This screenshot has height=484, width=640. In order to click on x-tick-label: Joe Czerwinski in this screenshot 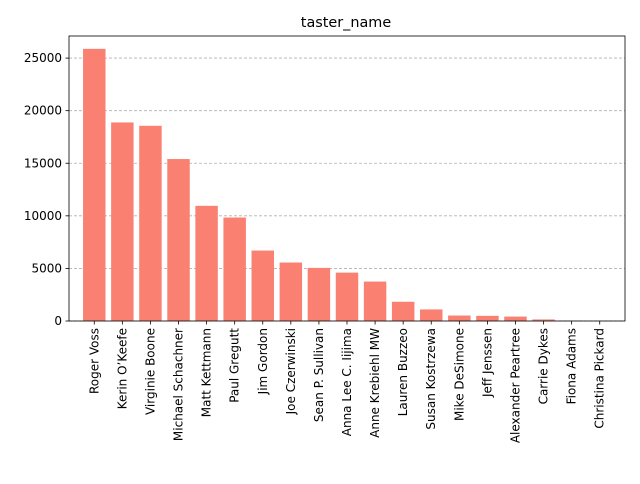, I will do `click(291, 371)`.